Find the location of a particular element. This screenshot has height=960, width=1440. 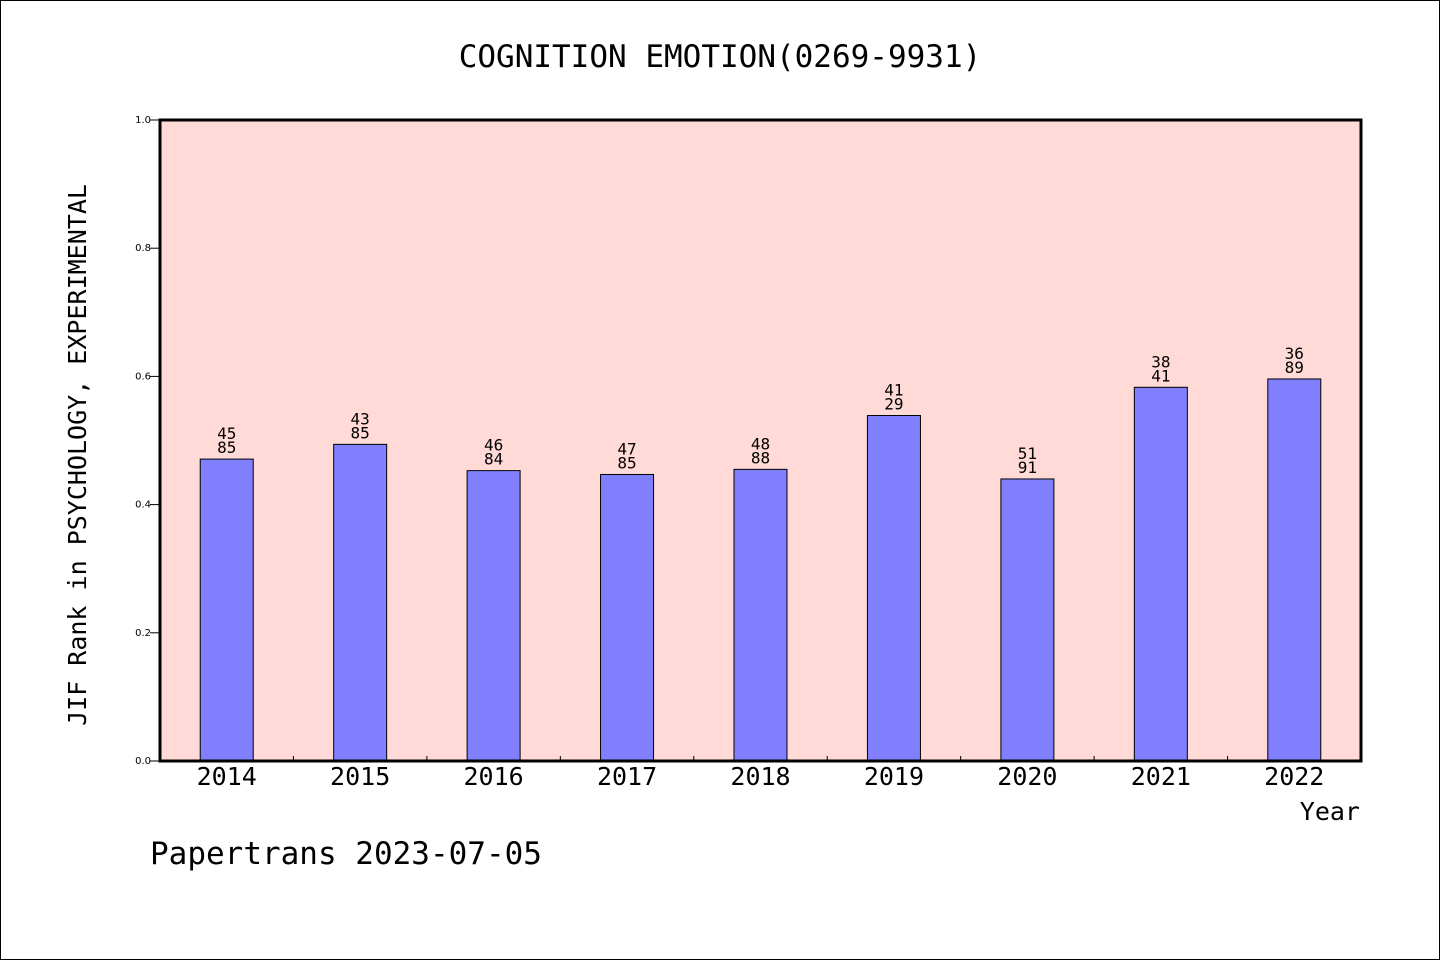

x-tick-label: 2019 is located at coordinates (894, 776).